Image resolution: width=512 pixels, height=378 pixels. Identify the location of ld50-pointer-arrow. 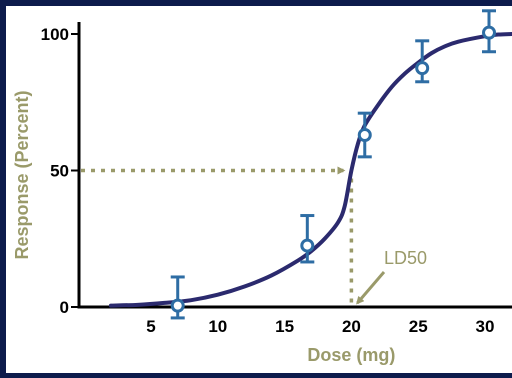
(371, 288).